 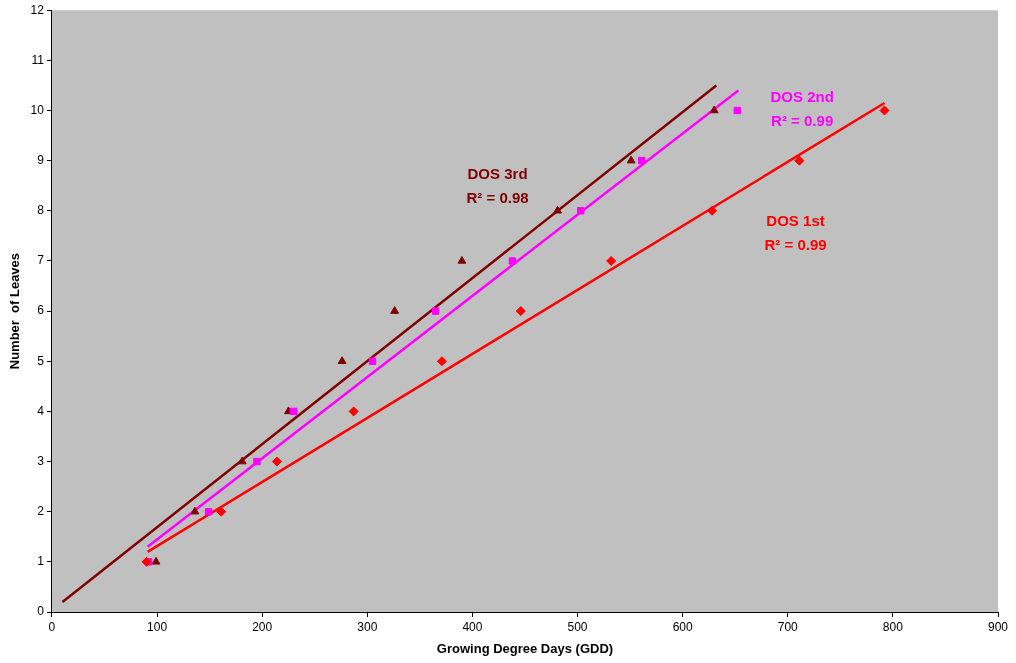 What do you see at coordinates (41, 460) in the screenshot?
I see `y-tick-label: 3` at bounding box center [41, 460].